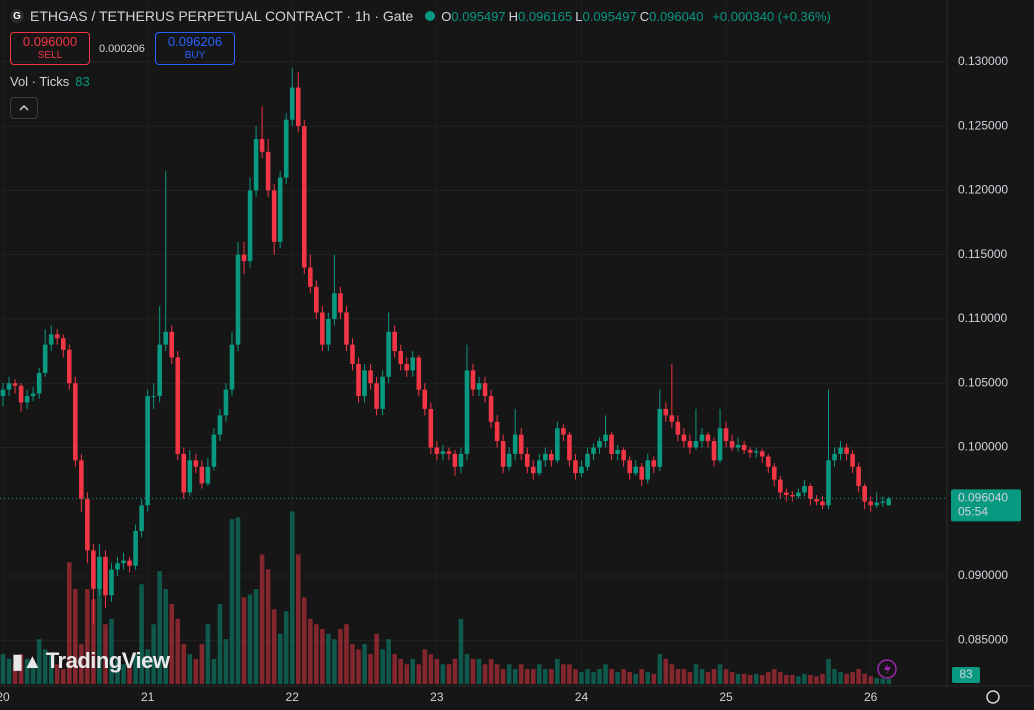  What do you see at coordinates (91, 660) in the screenshot?
I see `brand-logo: ▮▲ TradingView` at bounding box center [91, 660].